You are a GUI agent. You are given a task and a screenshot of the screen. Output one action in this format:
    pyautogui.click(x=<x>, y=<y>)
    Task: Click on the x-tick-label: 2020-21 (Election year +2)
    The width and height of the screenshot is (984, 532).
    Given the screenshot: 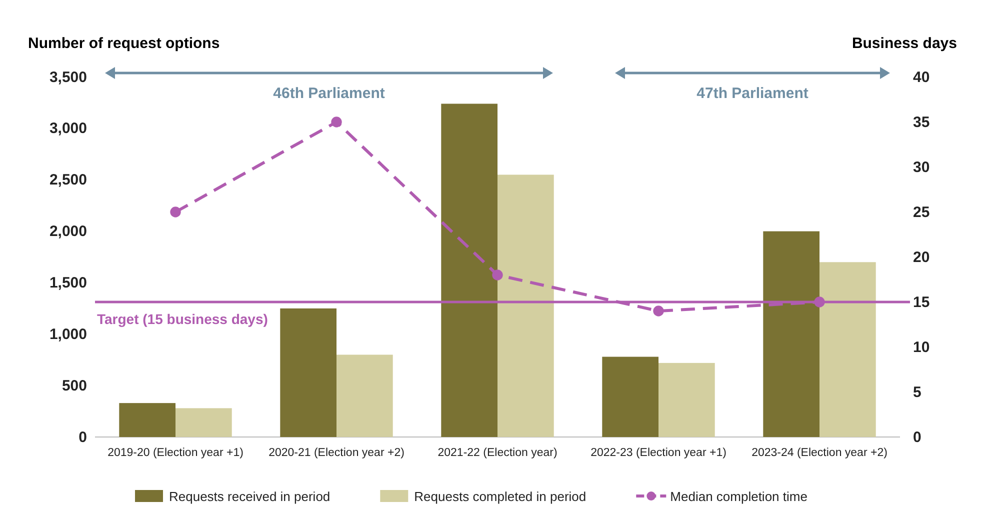 What is the action you would take?
    pyautogui.click(x=336, y=453)
    